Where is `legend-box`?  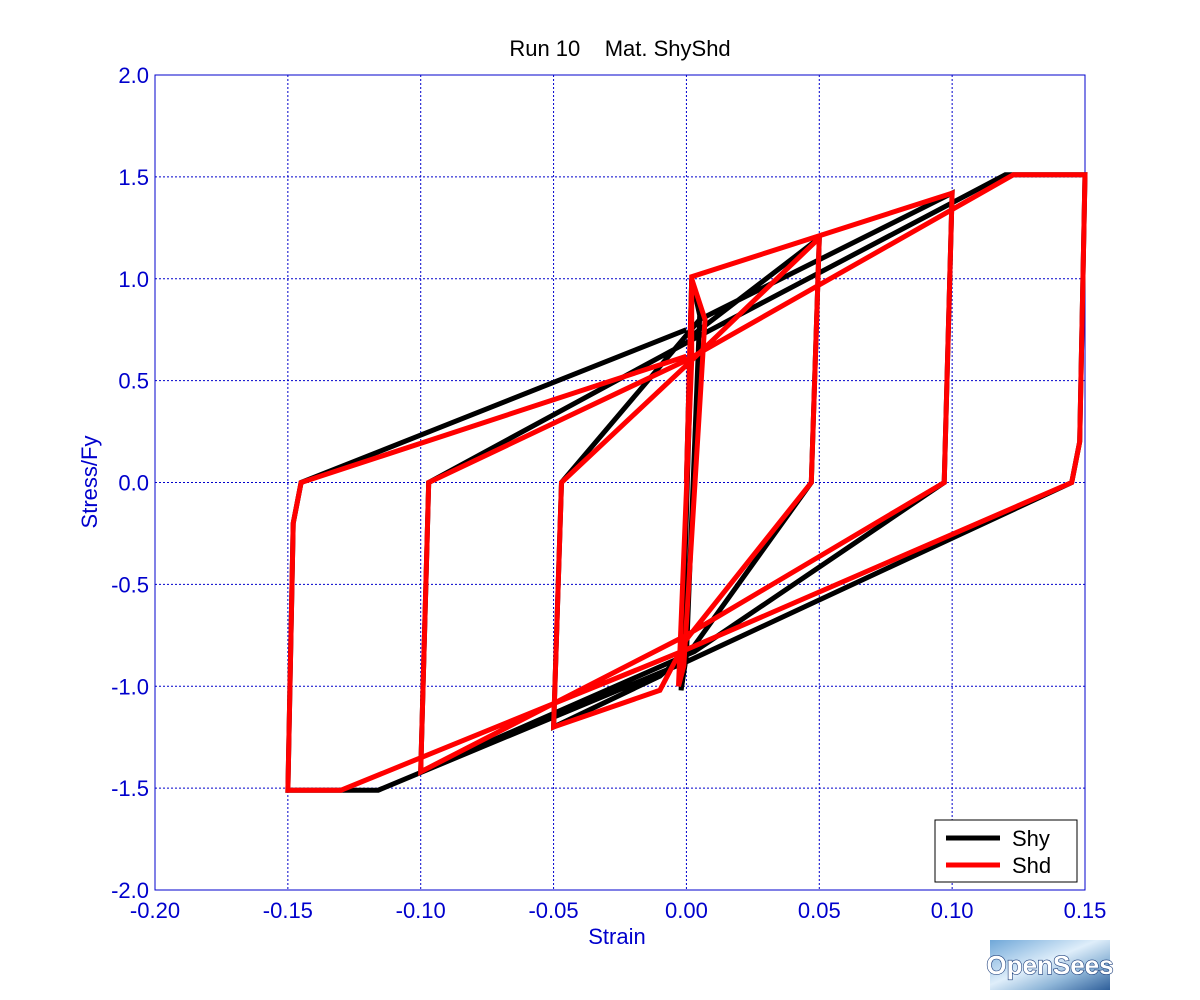 legend-box is located at coordinates (1006, 851).